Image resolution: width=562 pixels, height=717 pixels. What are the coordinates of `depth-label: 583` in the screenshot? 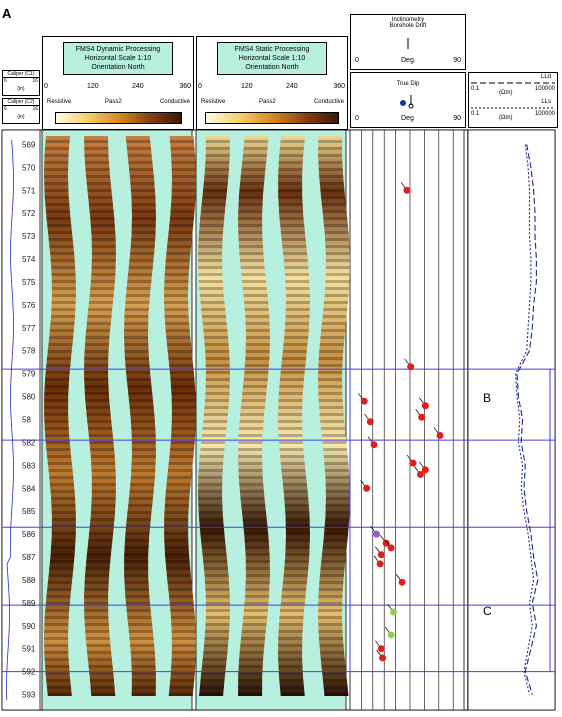 It's located at (29, 465).